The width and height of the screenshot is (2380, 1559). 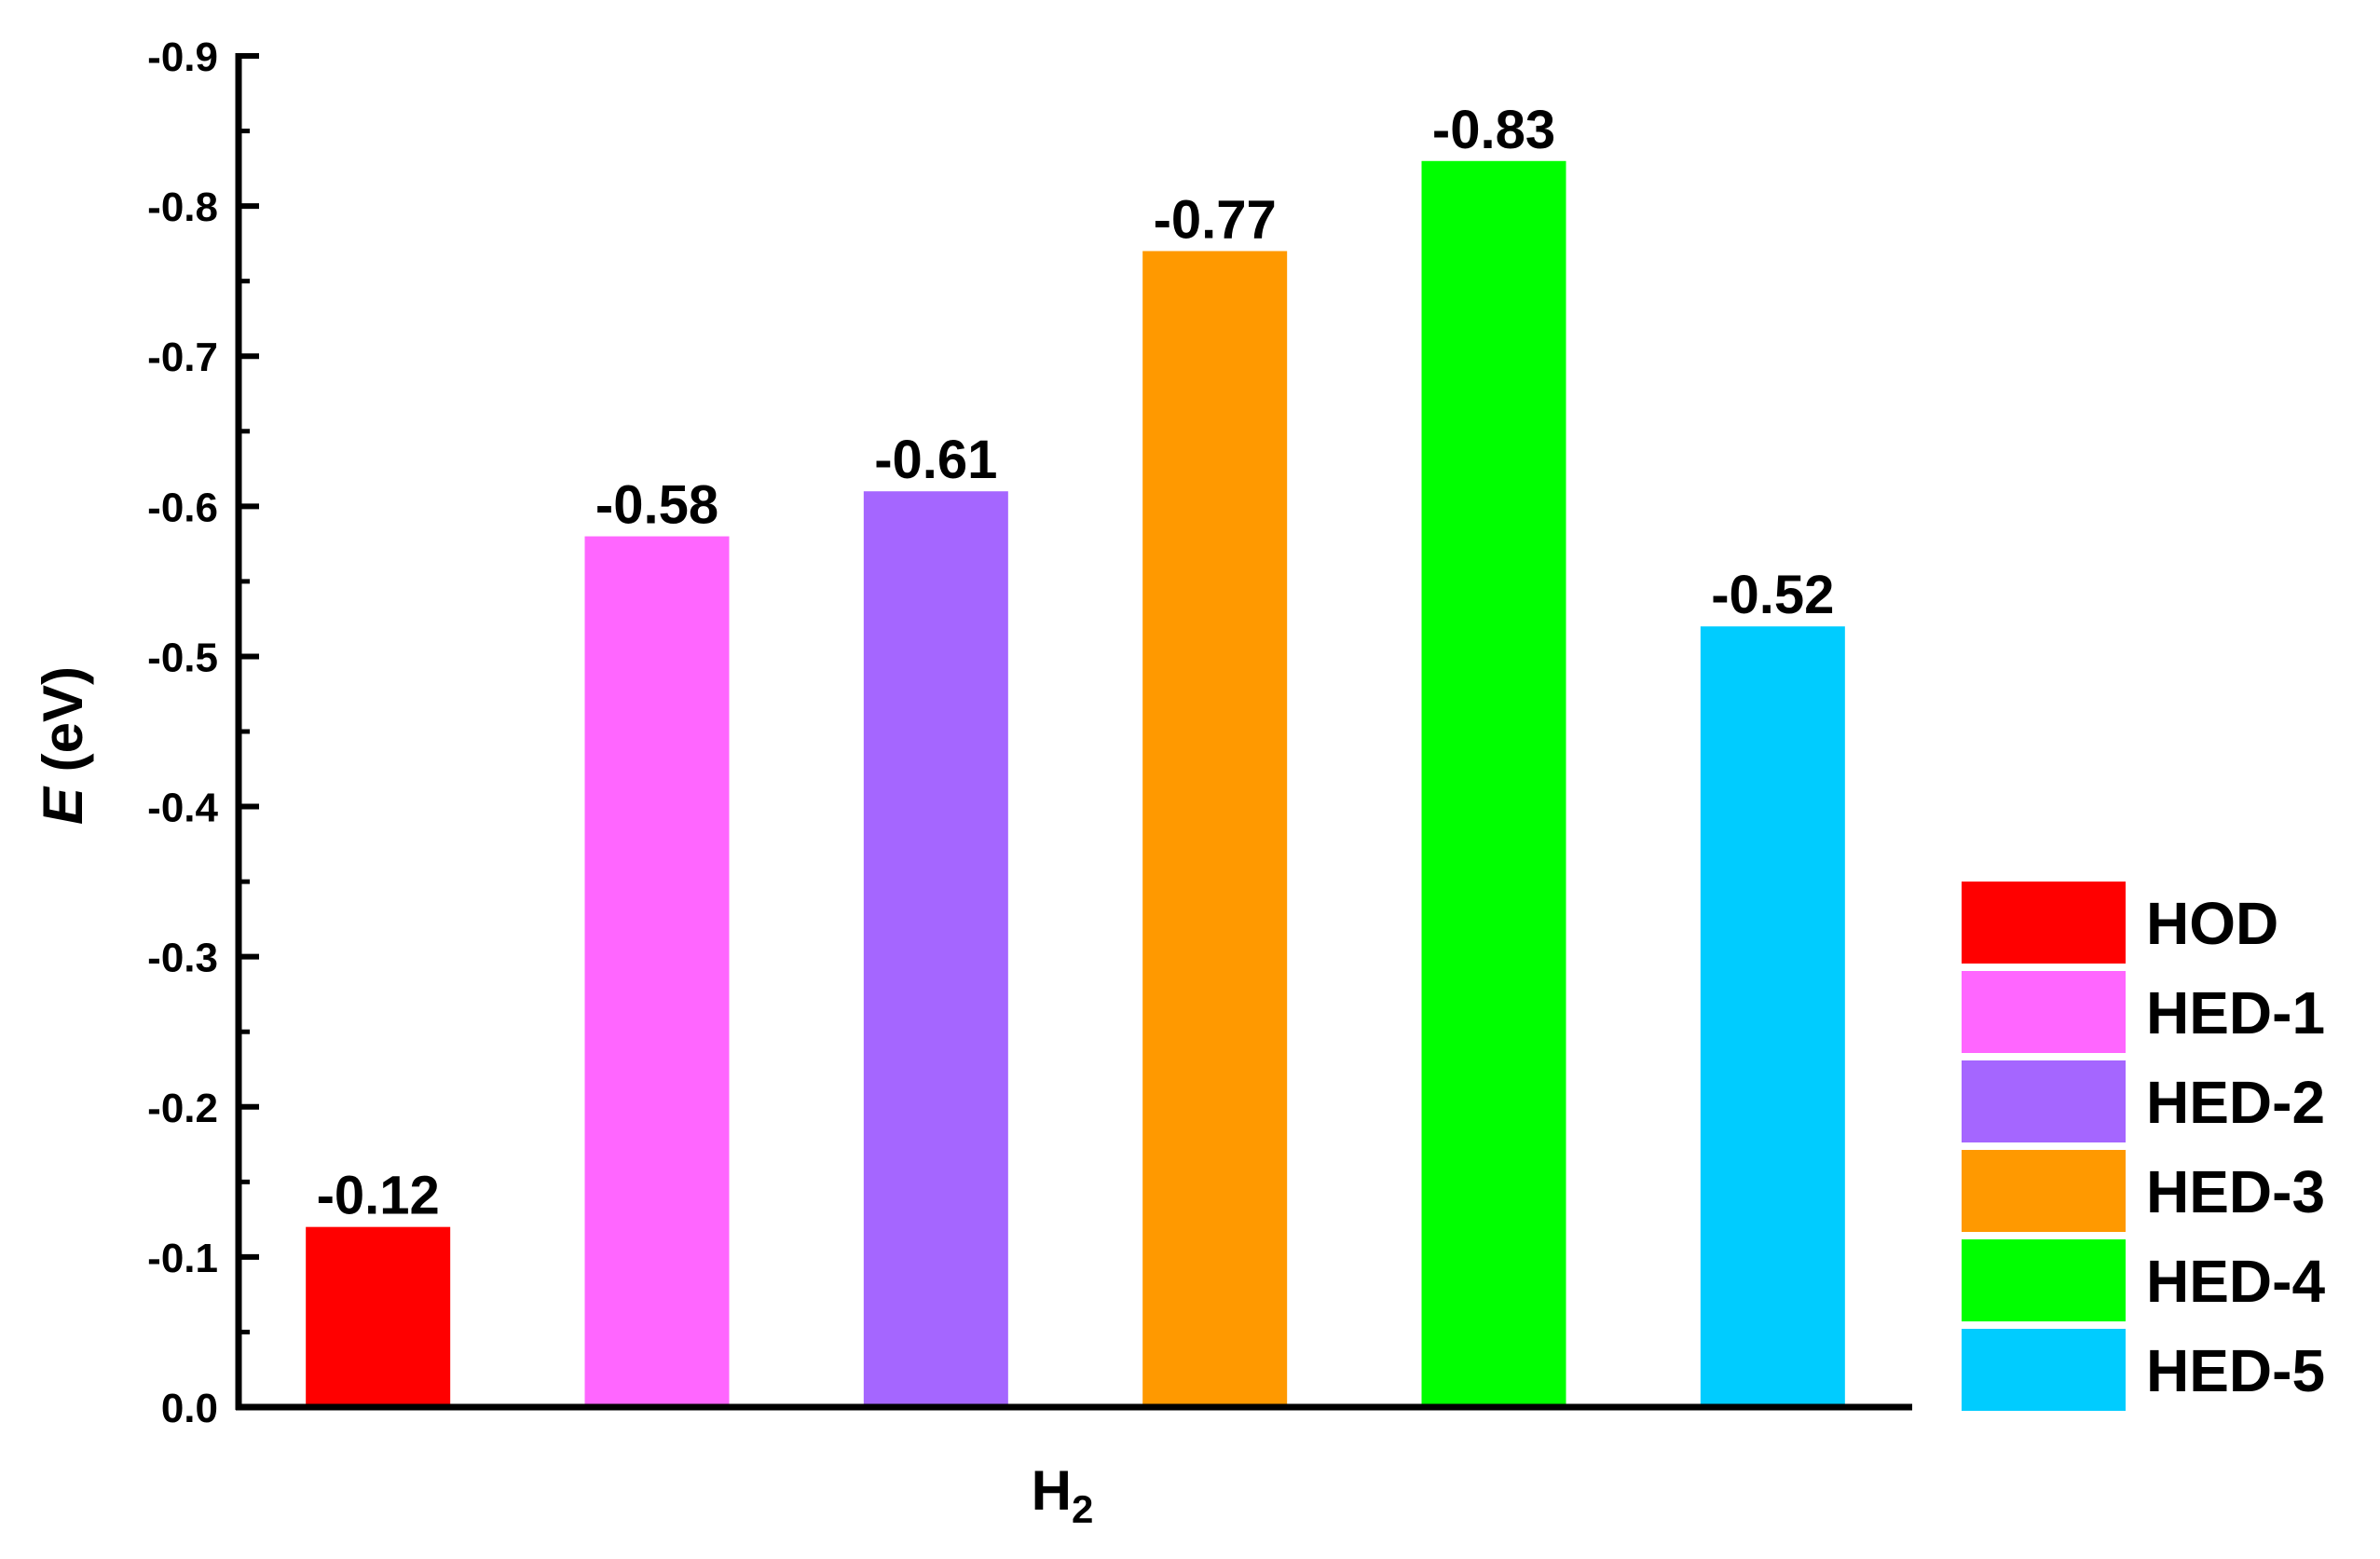 What do you see at coordinates (378, 1316) in the screenshot?
I see `bar-hod` at bounding box center [378, 1316].